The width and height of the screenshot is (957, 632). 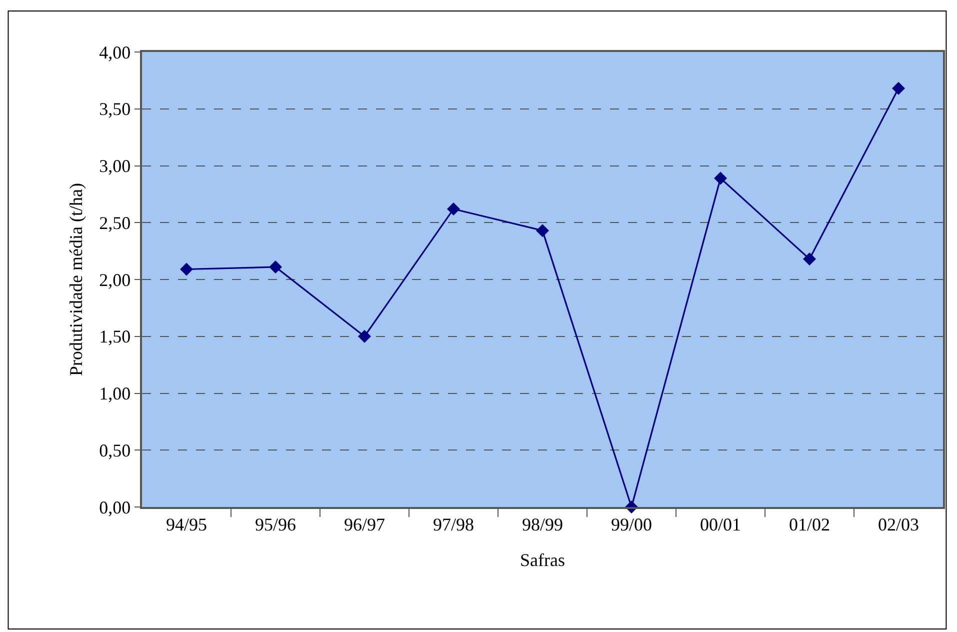 What do you see at coordinates (115, 336) in the screenshot?
I see `y-tick-label: 1,50` at bounding box center [115, 336].